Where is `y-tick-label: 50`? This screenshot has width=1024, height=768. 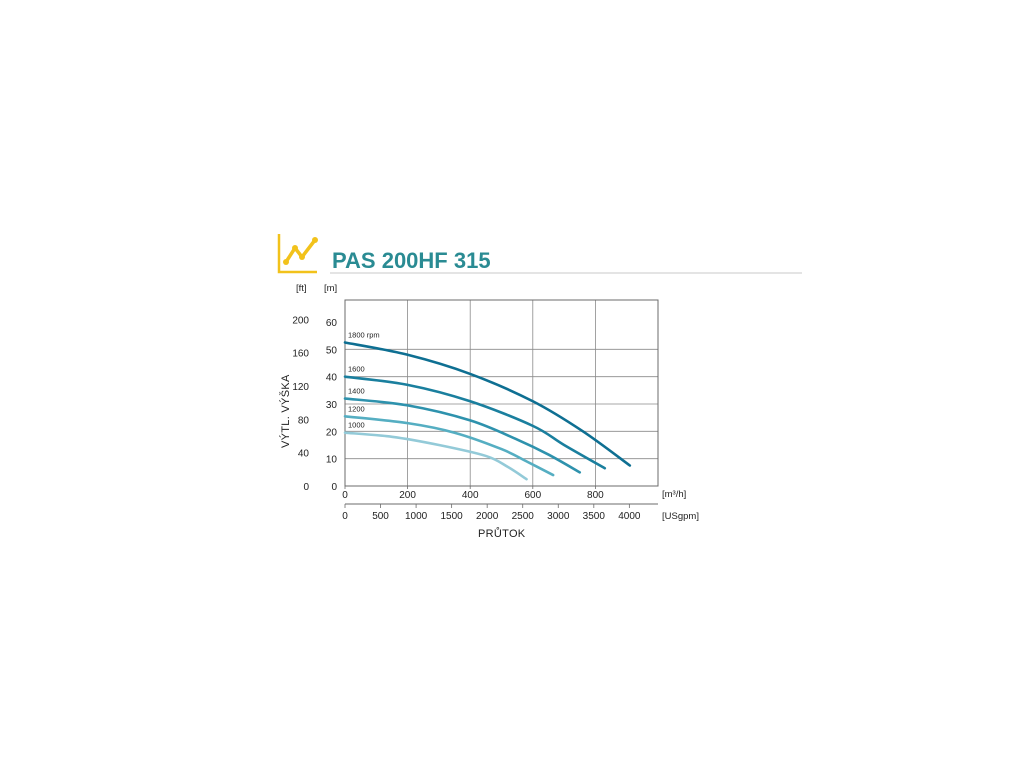 y-tick-label: 50 is located at coordinates (332, 350).